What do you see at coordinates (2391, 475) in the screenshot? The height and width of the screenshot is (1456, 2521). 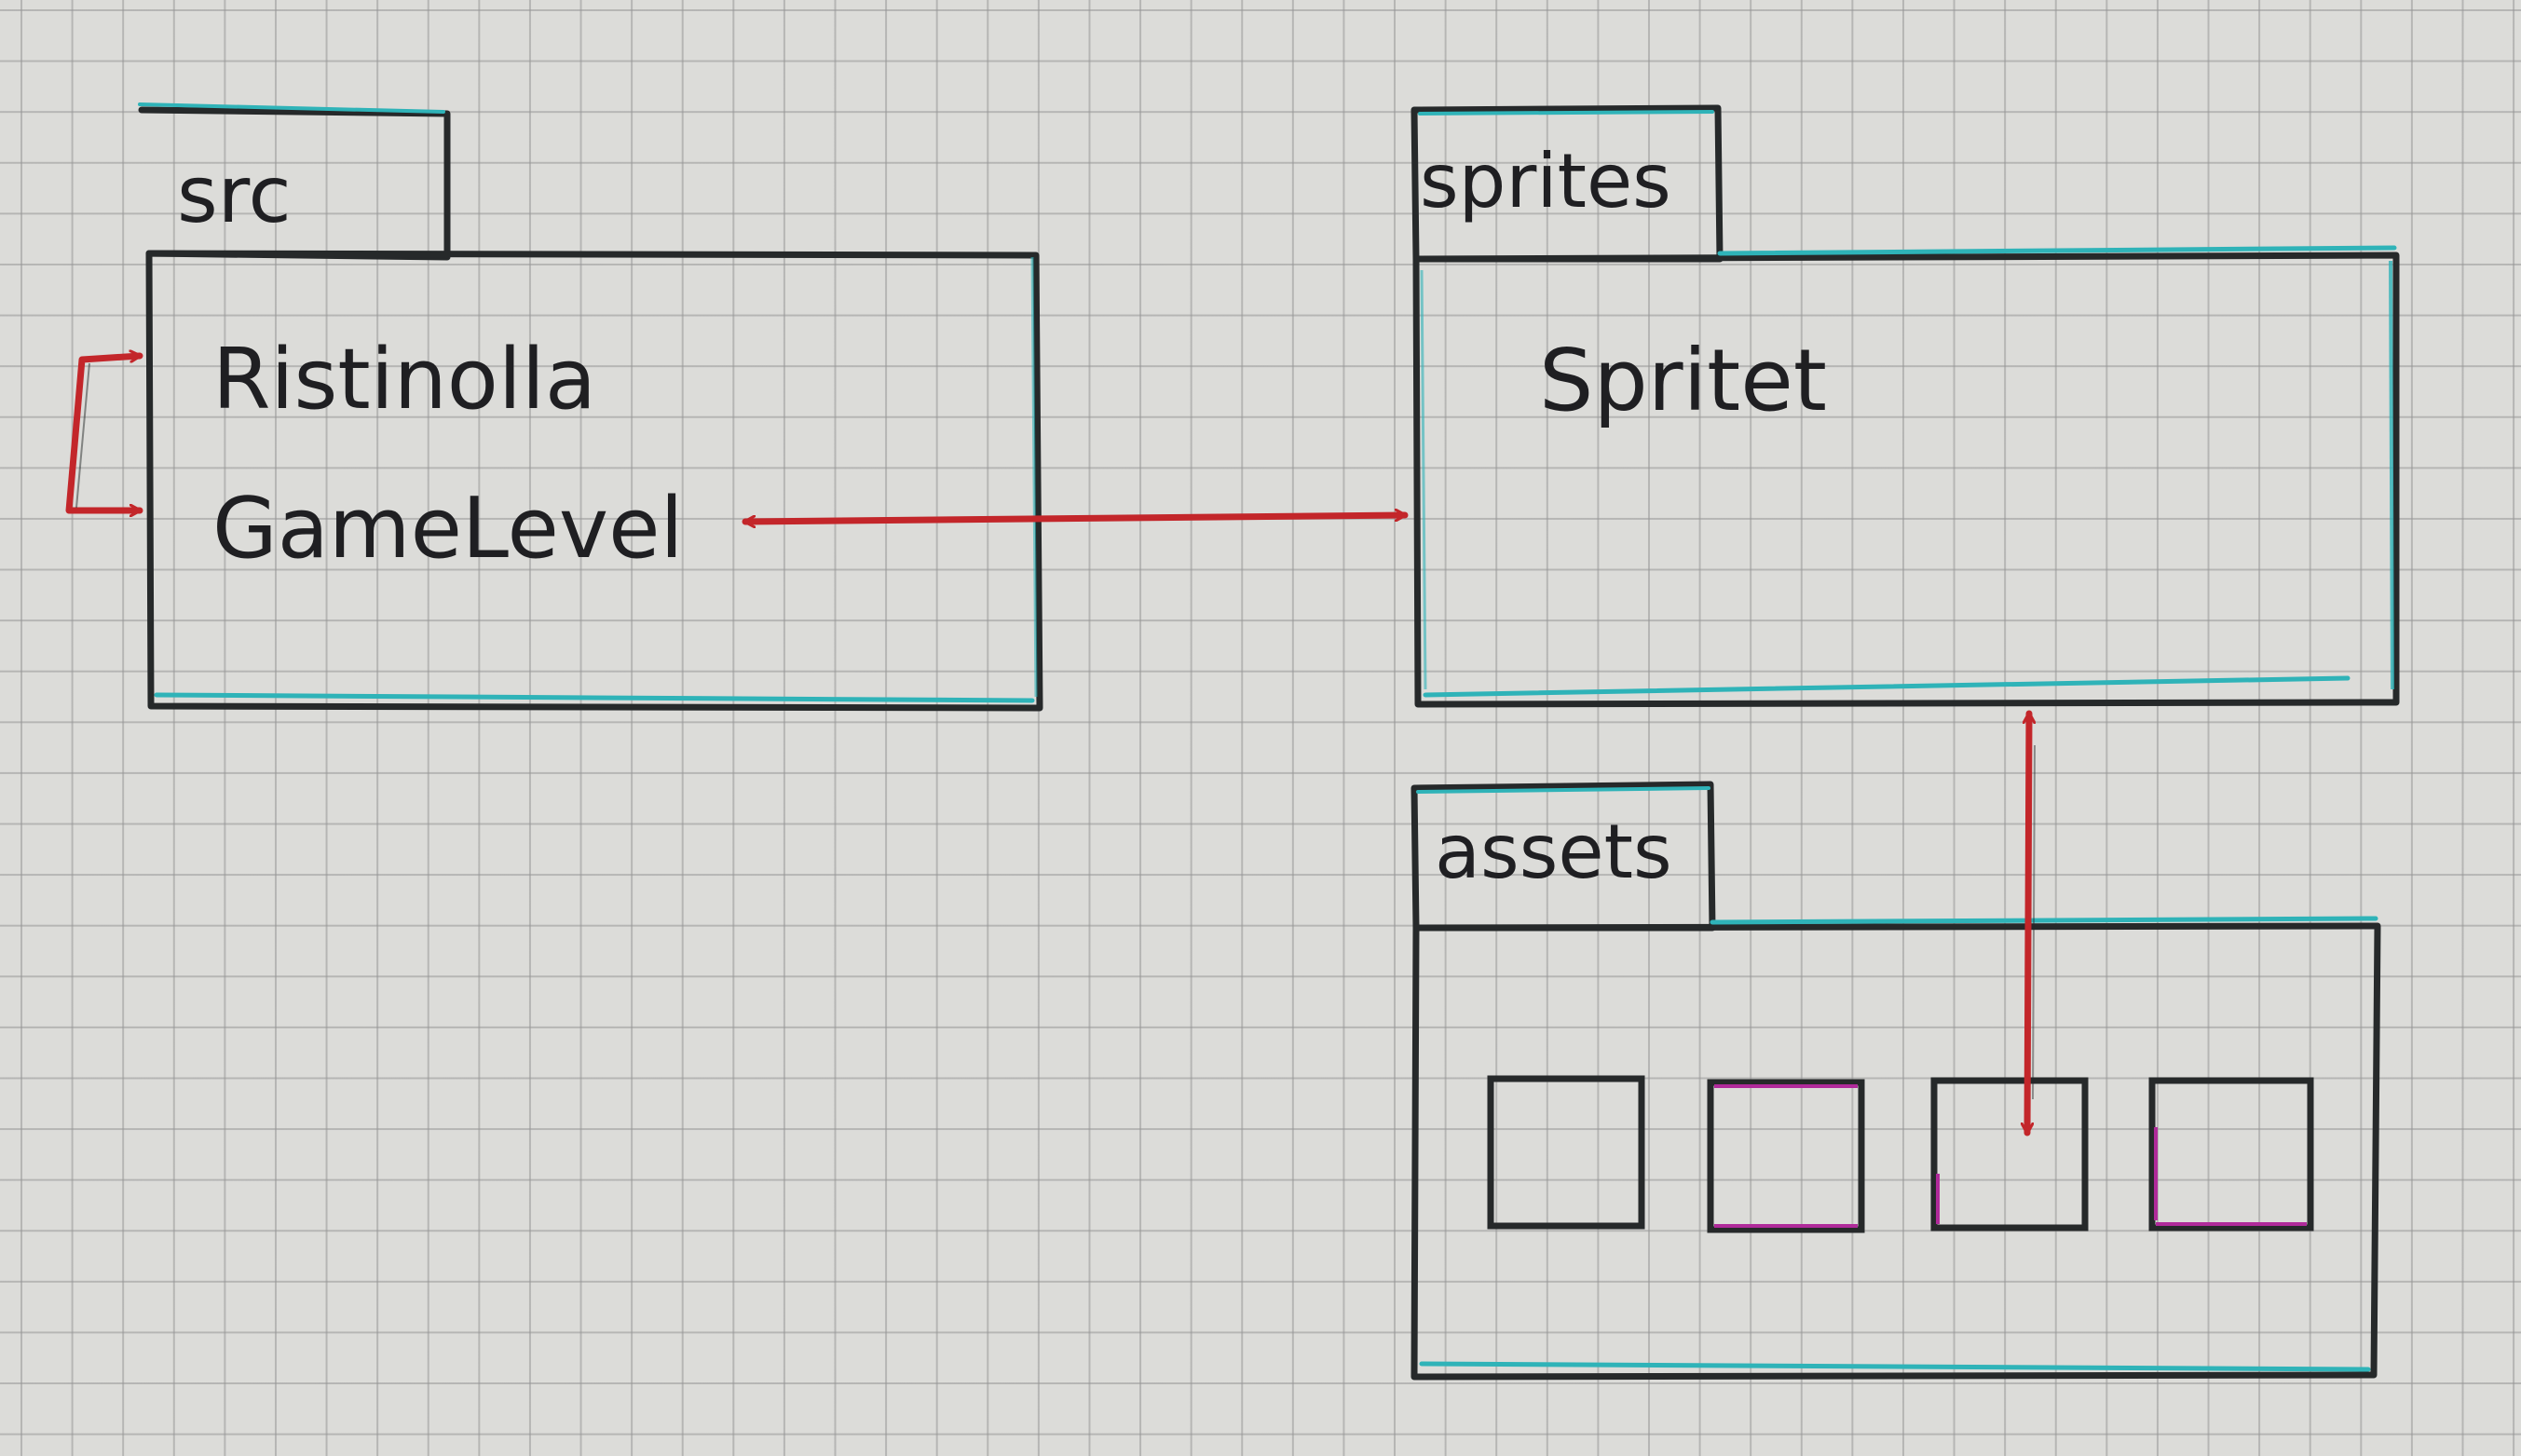 I see `package-sprites-side-accent` at bounding box center [2391, 475].